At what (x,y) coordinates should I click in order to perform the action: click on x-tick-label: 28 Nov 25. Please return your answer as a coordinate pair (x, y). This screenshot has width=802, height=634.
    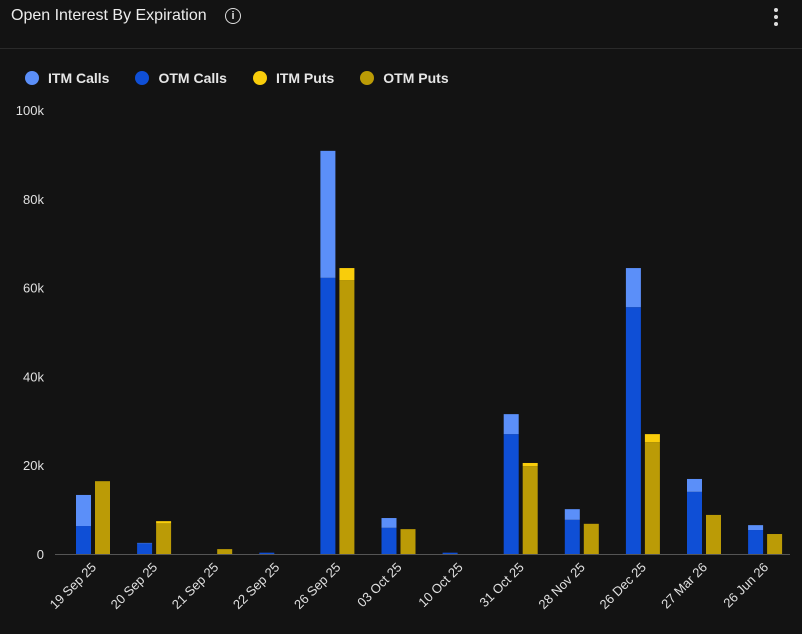
    Looking at the image, I should click on (561, 586).